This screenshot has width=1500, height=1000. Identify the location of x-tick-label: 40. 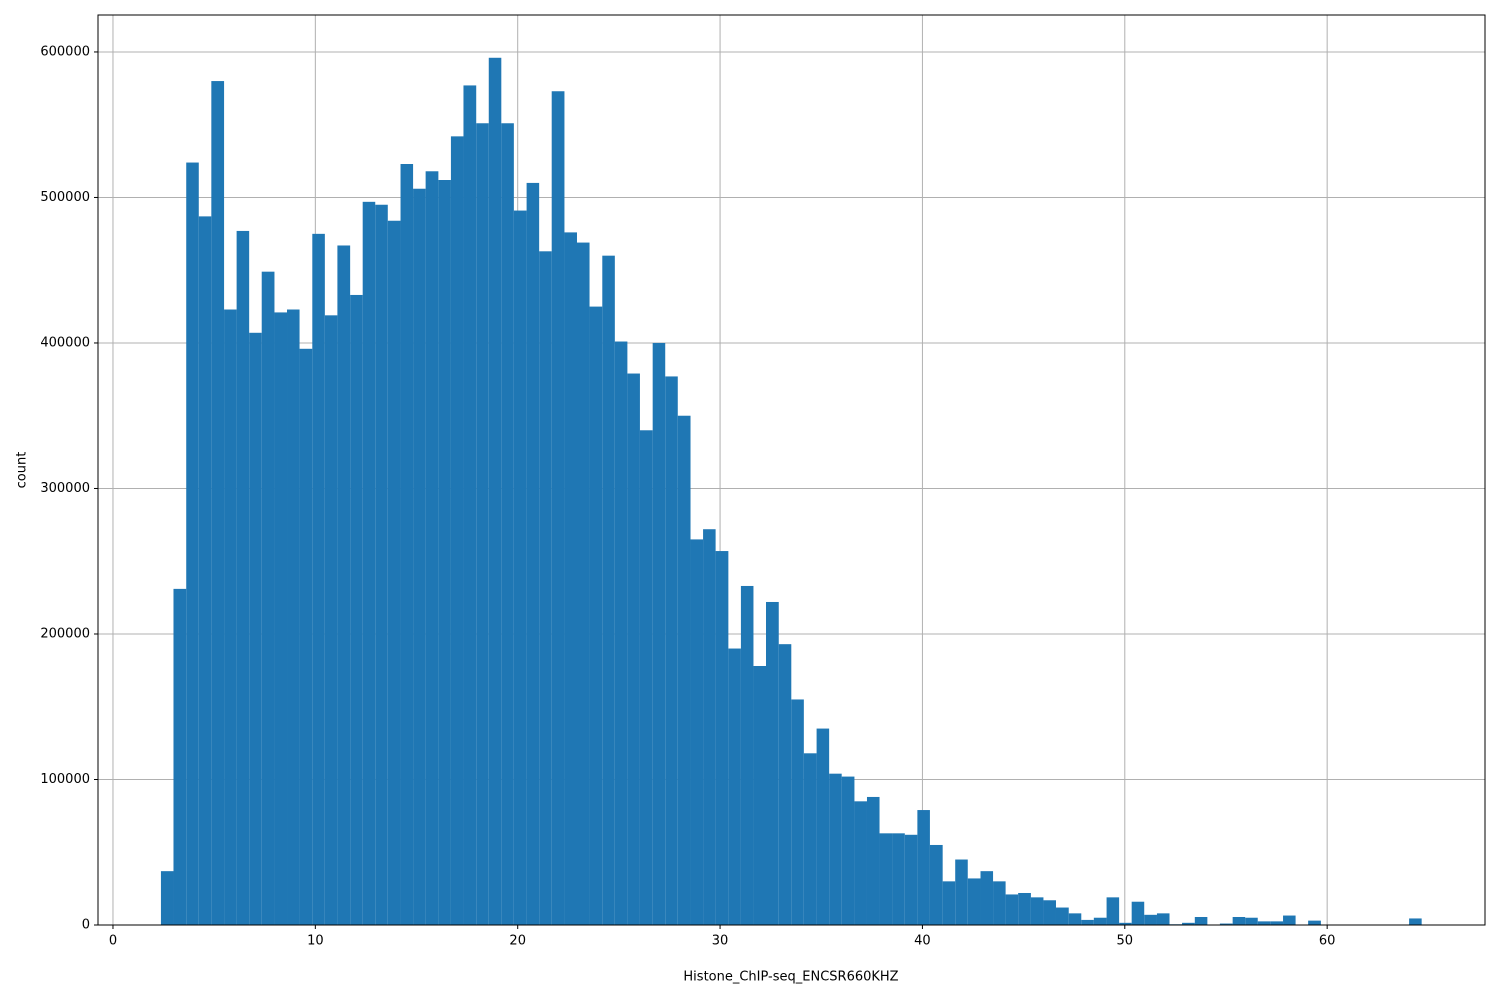
(922, 941).